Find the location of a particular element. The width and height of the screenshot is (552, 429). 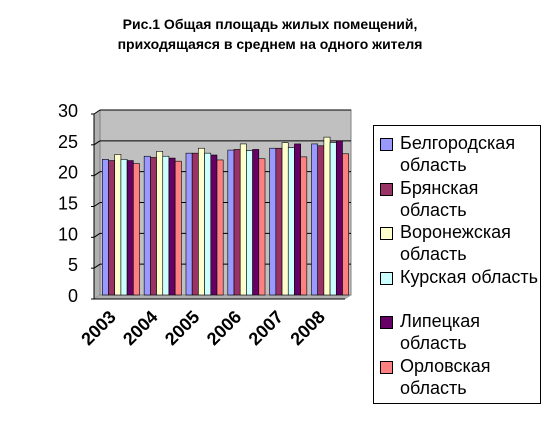

y-tick-label-0: 0 is located at coordinates (73, 296).